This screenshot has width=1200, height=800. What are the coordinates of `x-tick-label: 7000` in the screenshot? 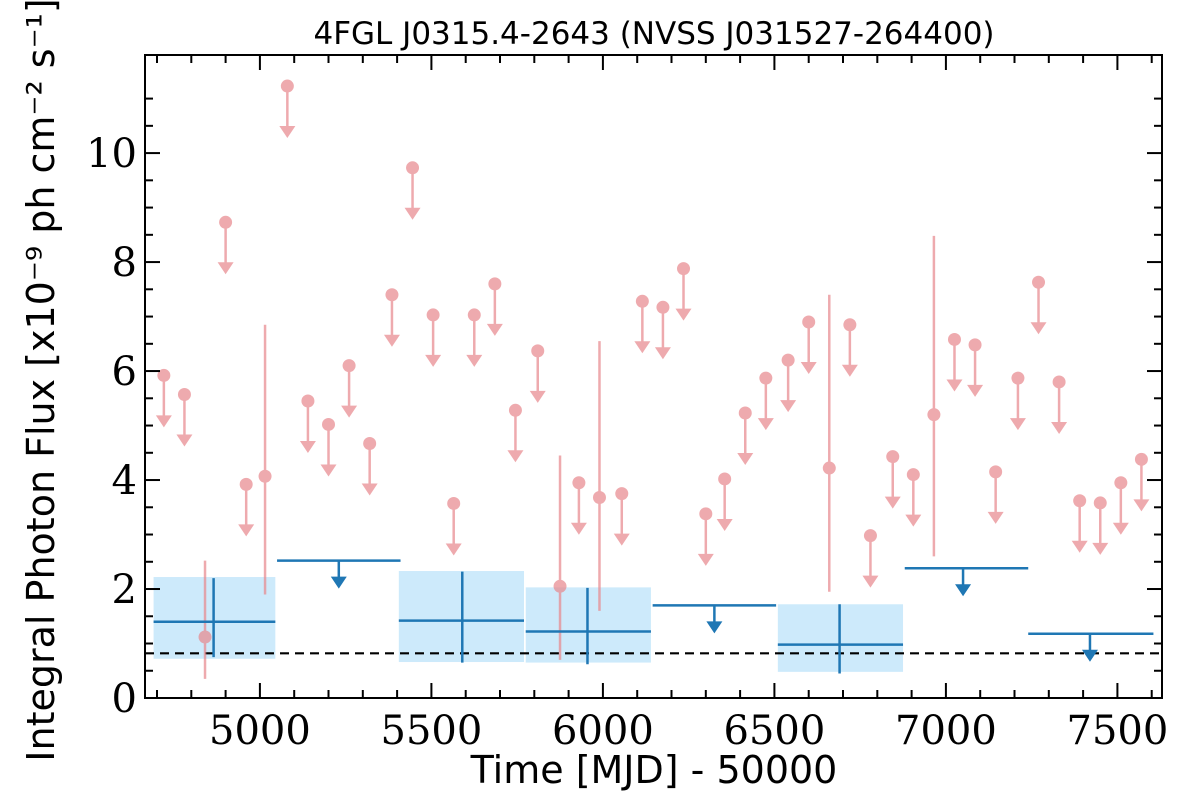 It's located at (946, 731).